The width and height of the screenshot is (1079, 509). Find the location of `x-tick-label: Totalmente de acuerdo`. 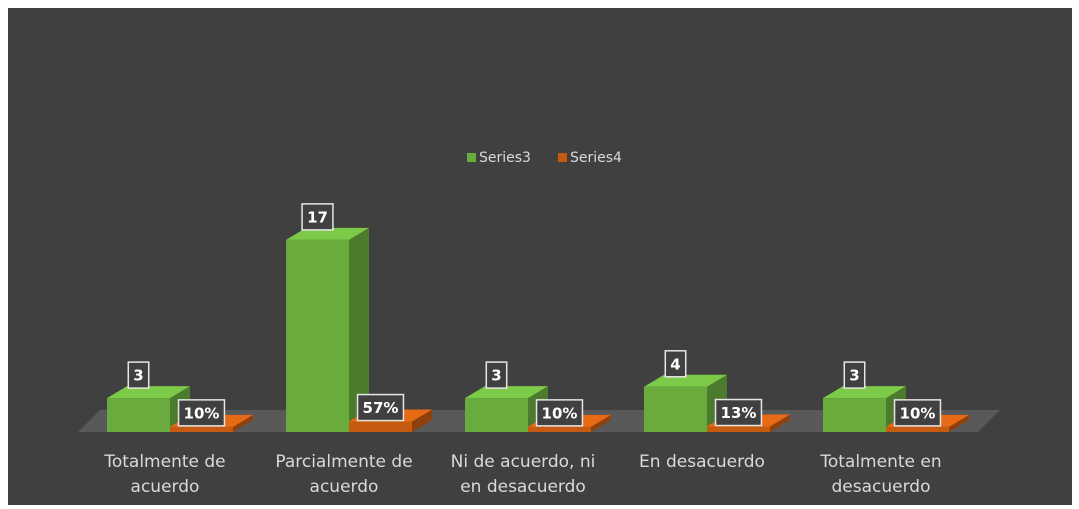

x-tick-label: Totalmente de acuerdo is located at coordinates (165, 474).